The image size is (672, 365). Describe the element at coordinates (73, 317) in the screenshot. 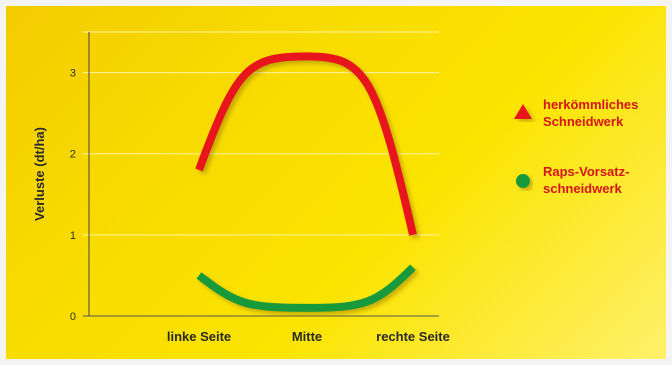

I see `y-tick-label: 0` at that location.